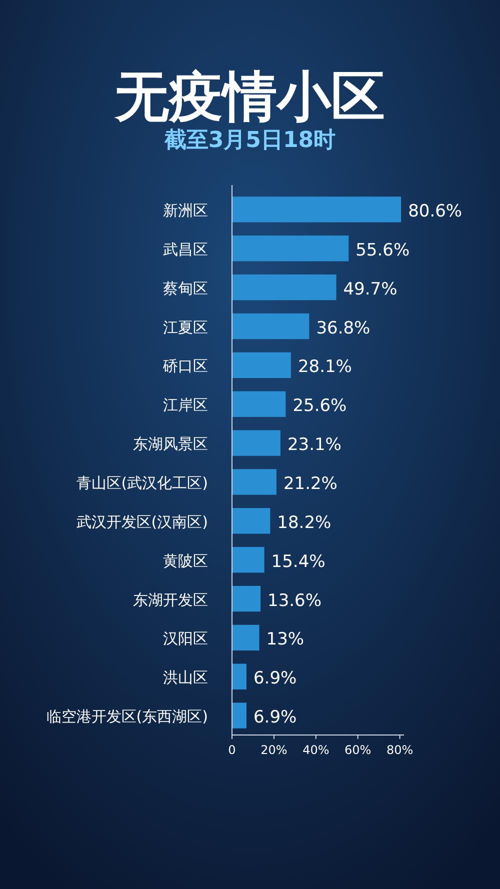  Describe the element at coordinates (295, 600) in the screenshot. I see `value-label: 13.6%` at that location.